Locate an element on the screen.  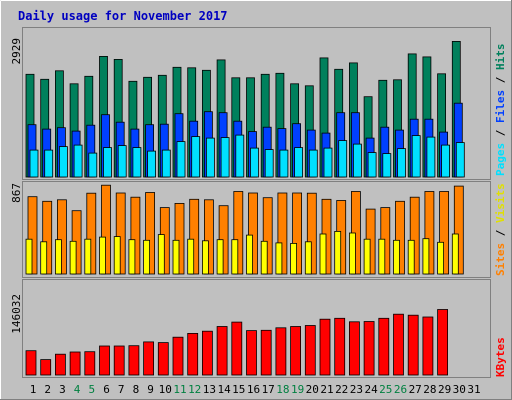
x-tick-label-day-12: 12 is located at coordinates (194, 389).